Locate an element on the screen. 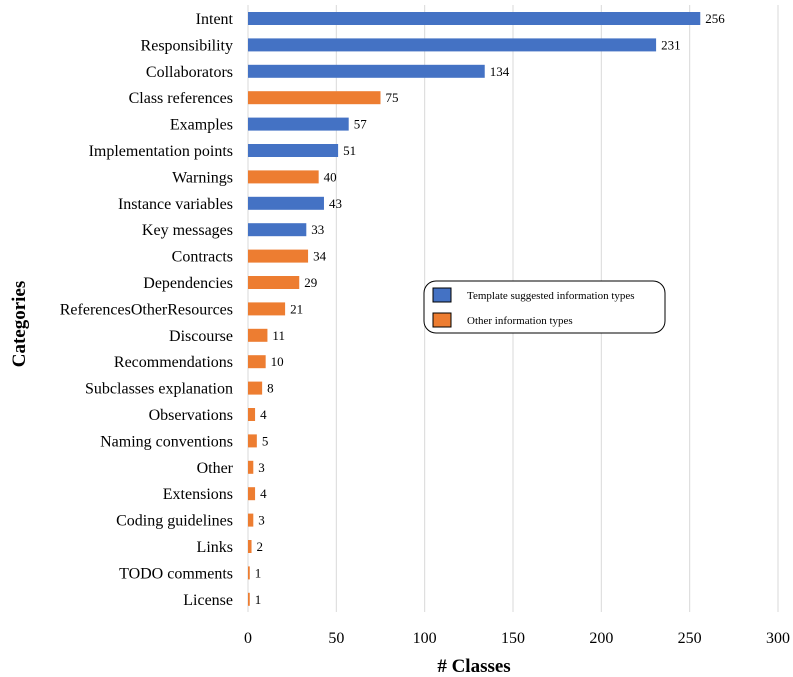 The width and height of the screenshot is (793, 677). category-label: Implementation points is located at coordinates (161, 151).